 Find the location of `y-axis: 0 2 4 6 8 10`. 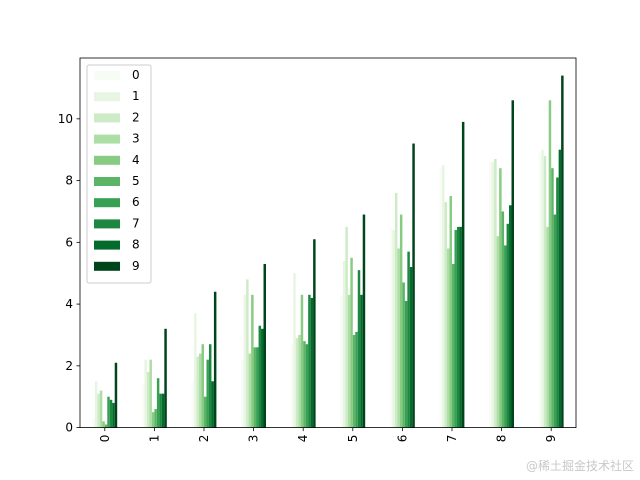

y-axis: 0 2 4 6 8 10 is located at coordinates (69, 273).